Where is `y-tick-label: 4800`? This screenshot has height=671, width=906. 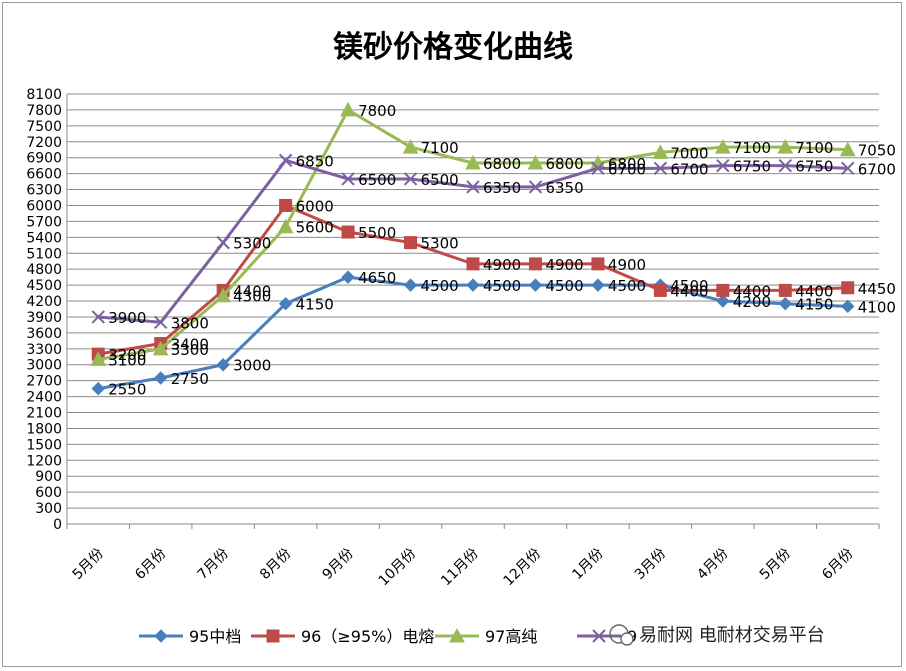 y-tick-label: 4800 is located at coordinates (44, 270).